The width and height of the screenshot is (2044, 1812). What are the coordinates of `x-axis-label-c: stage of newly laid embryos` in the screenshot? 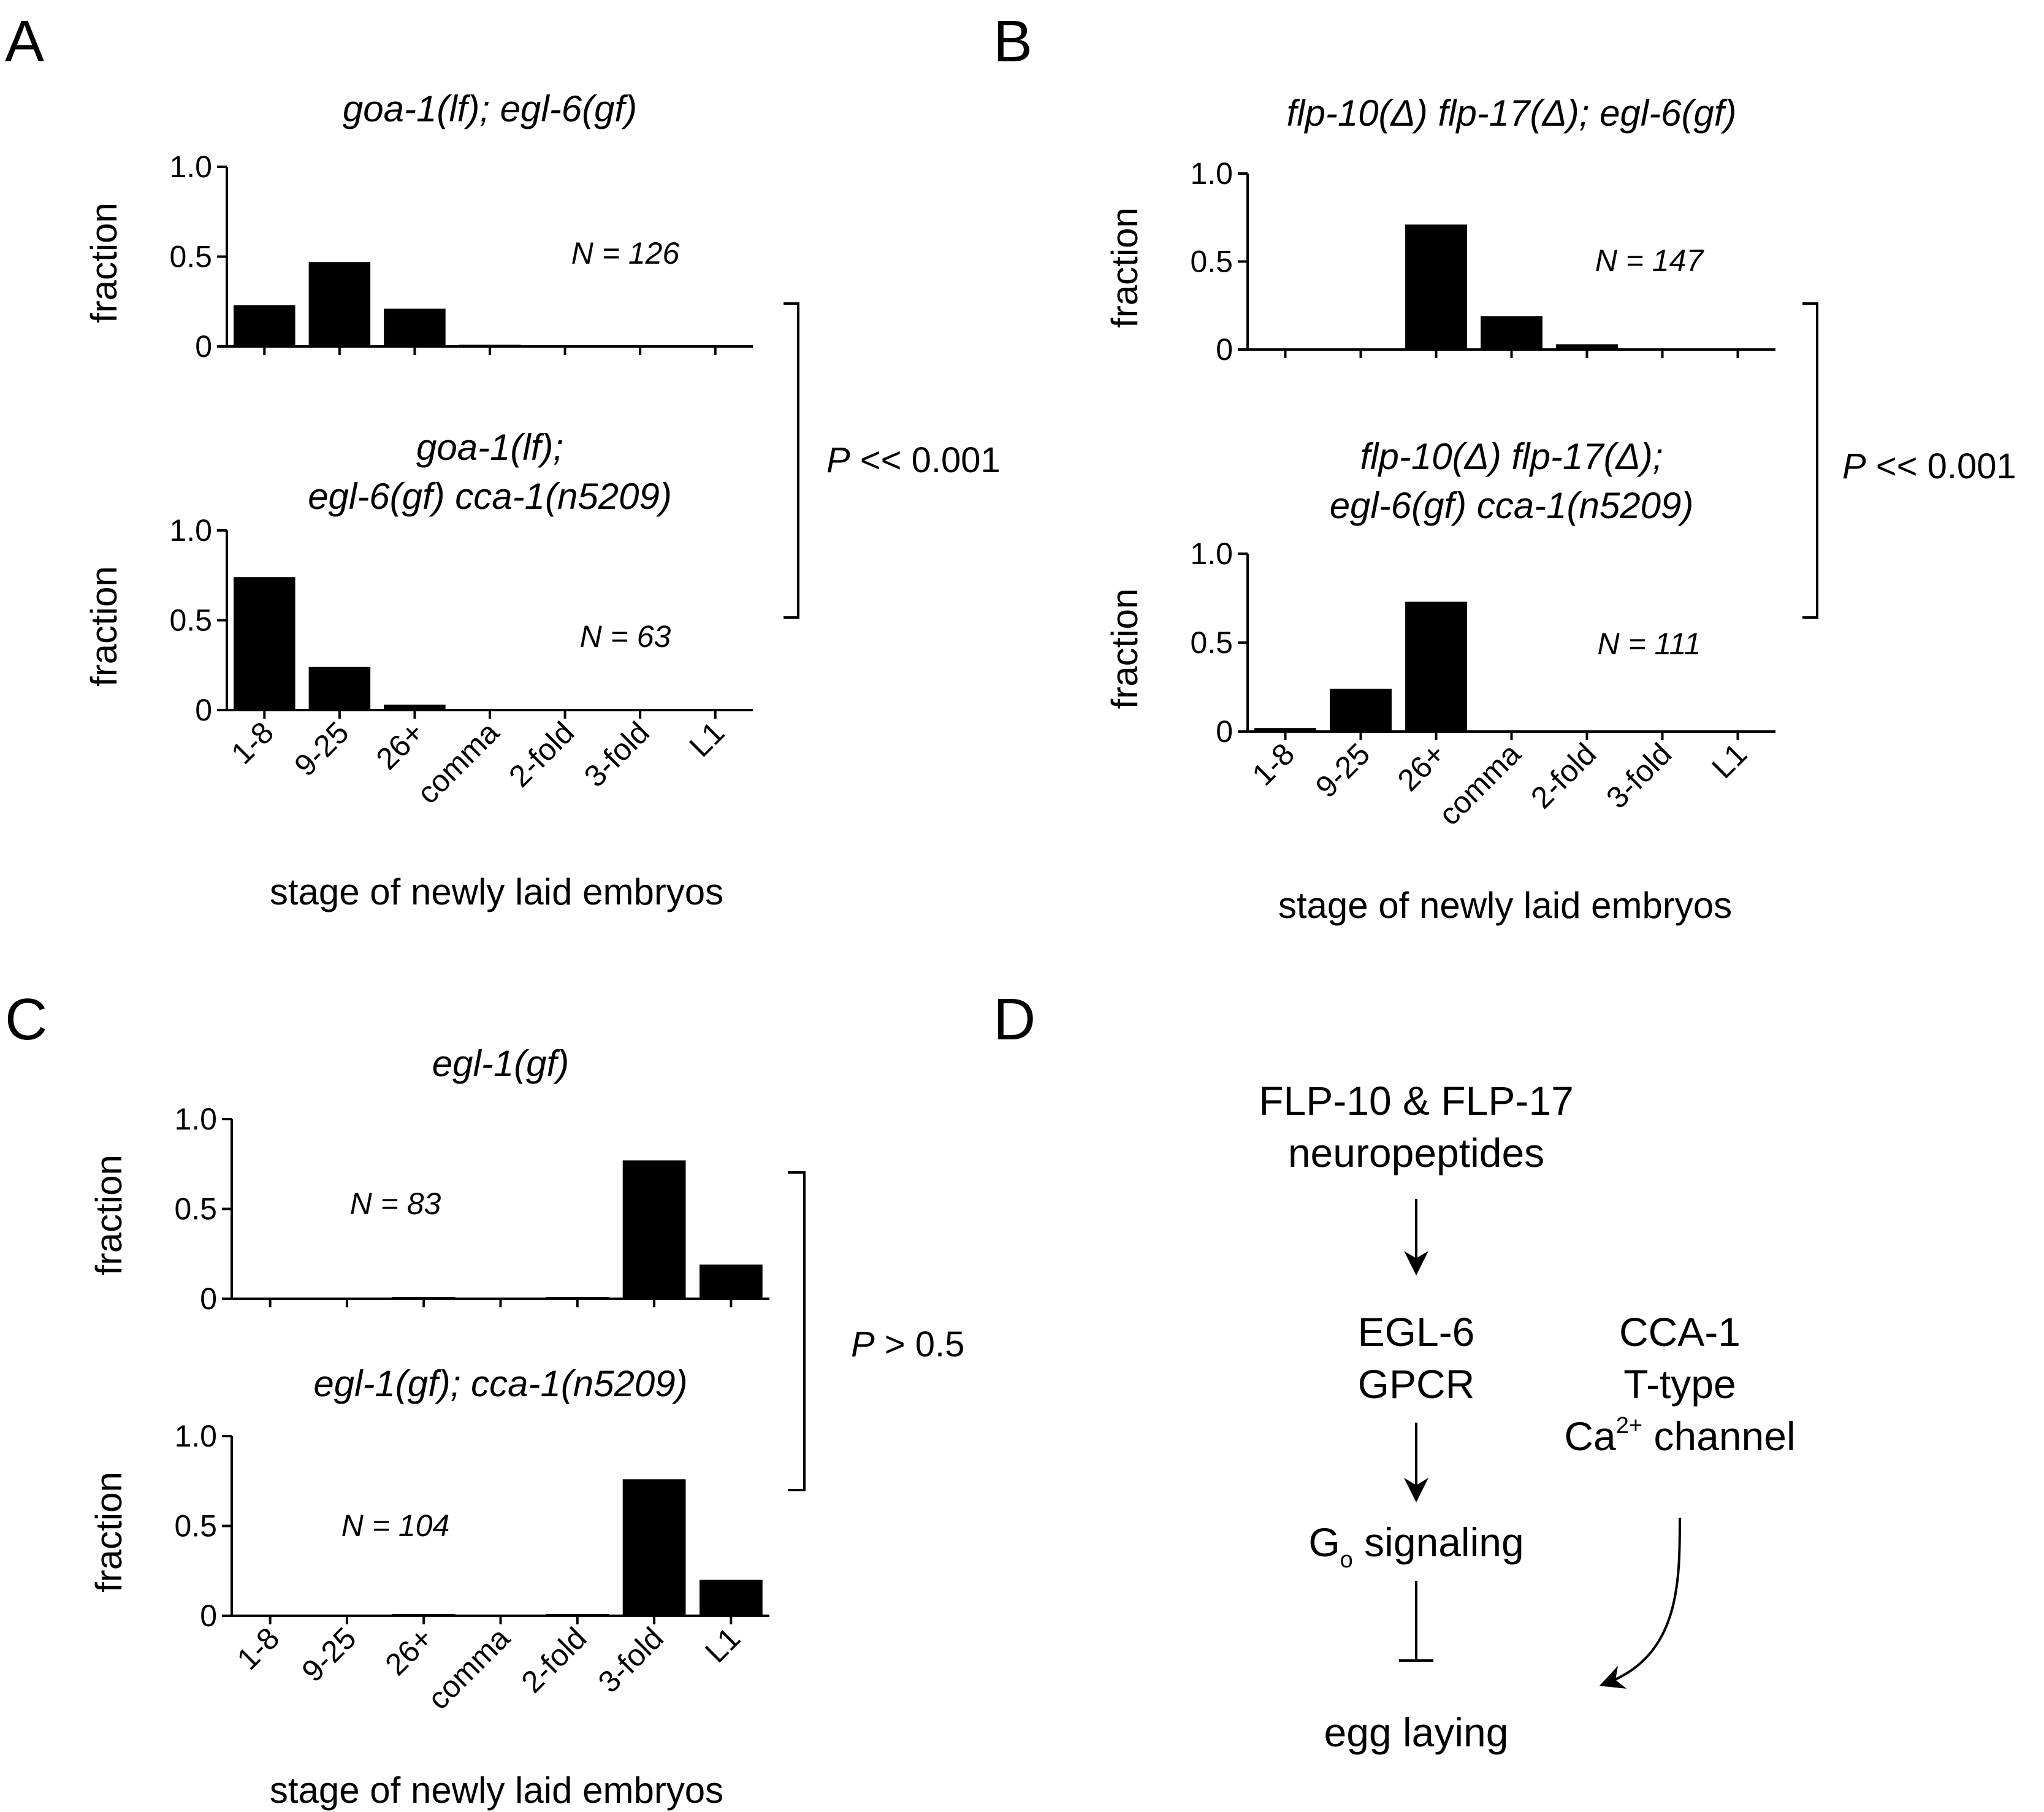 It's located at (496, 1790).